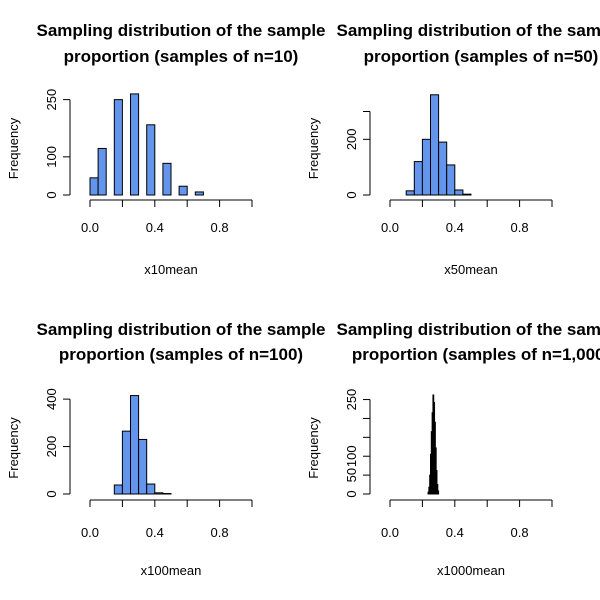  Describe the element at coordinates (351, 475) in the screenshot. I see `y-tick-label: 50` at that location.